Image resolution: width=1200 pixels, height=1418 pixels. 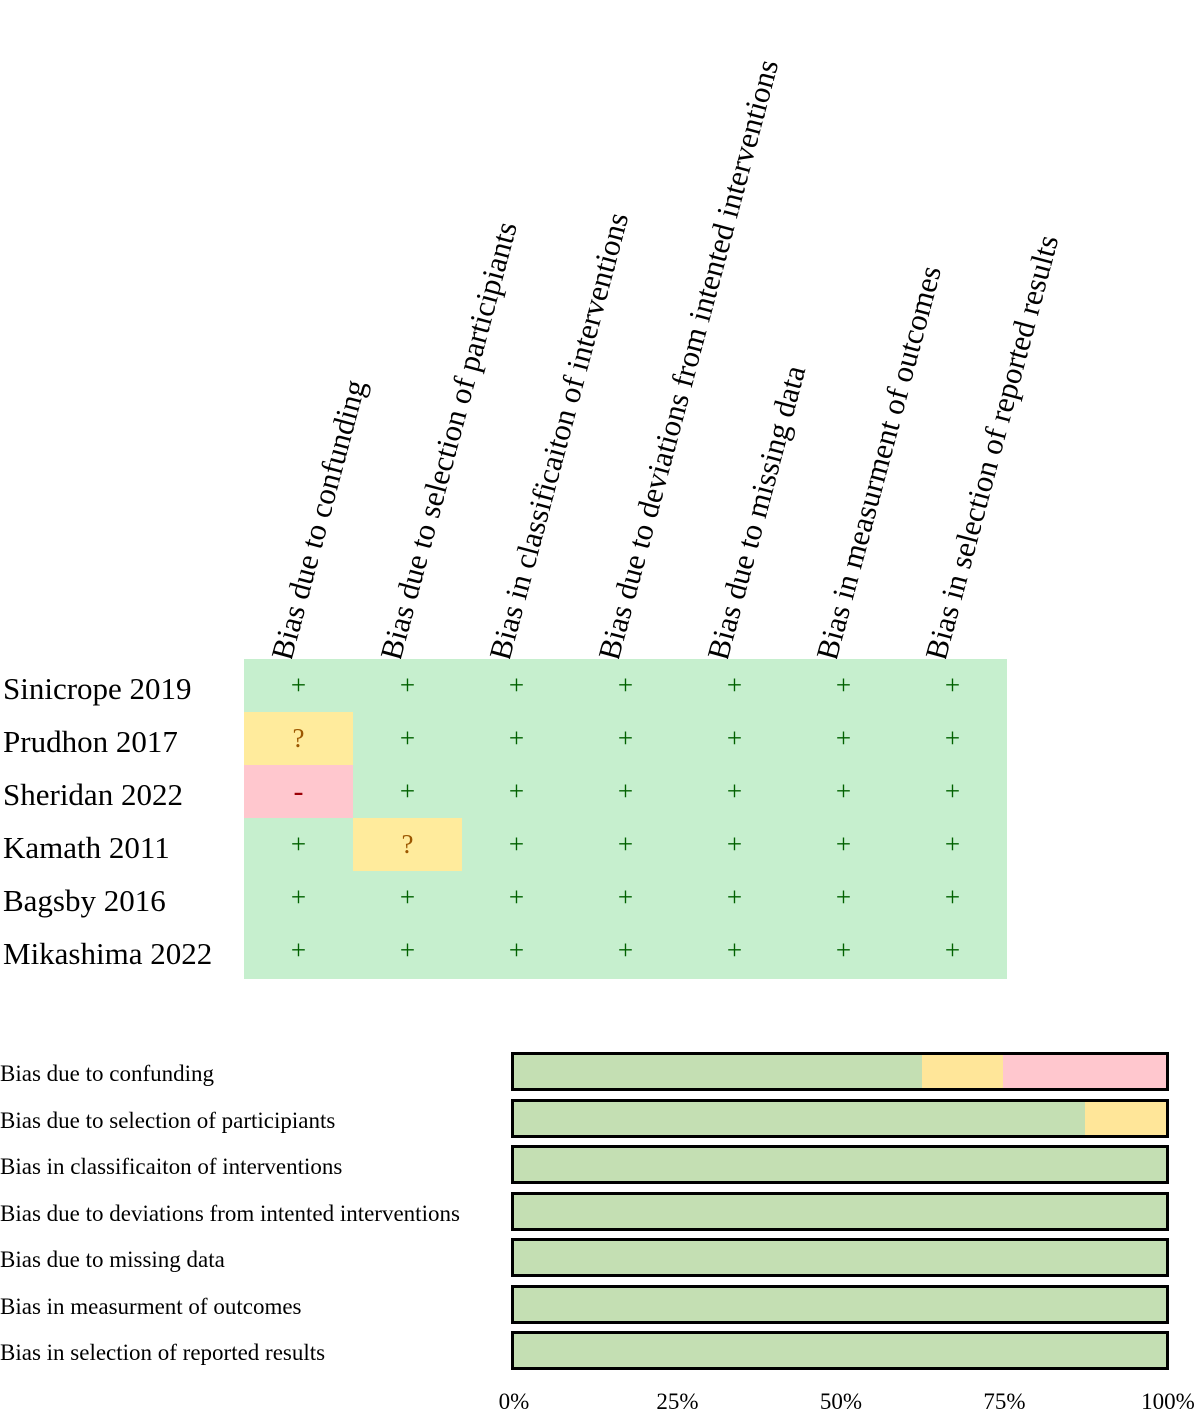 I want to click on bar-label: Bias in classificaiton of interventions, so click(x=171, y=1166).